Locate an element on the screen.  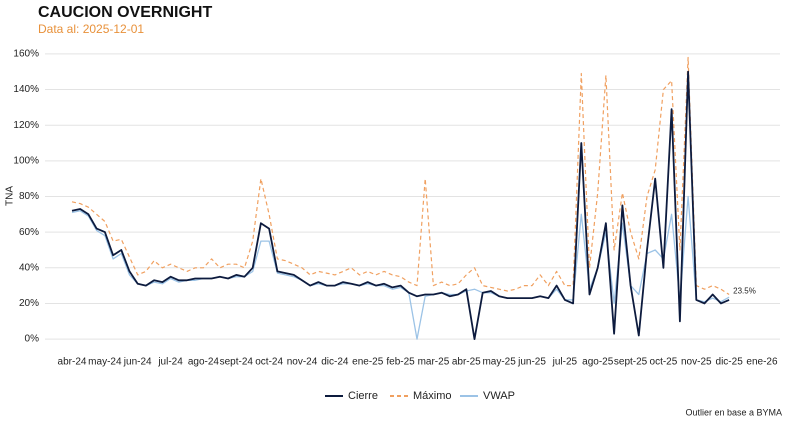
x-tick-label: ago-25 is located at coordinates (598, 362).